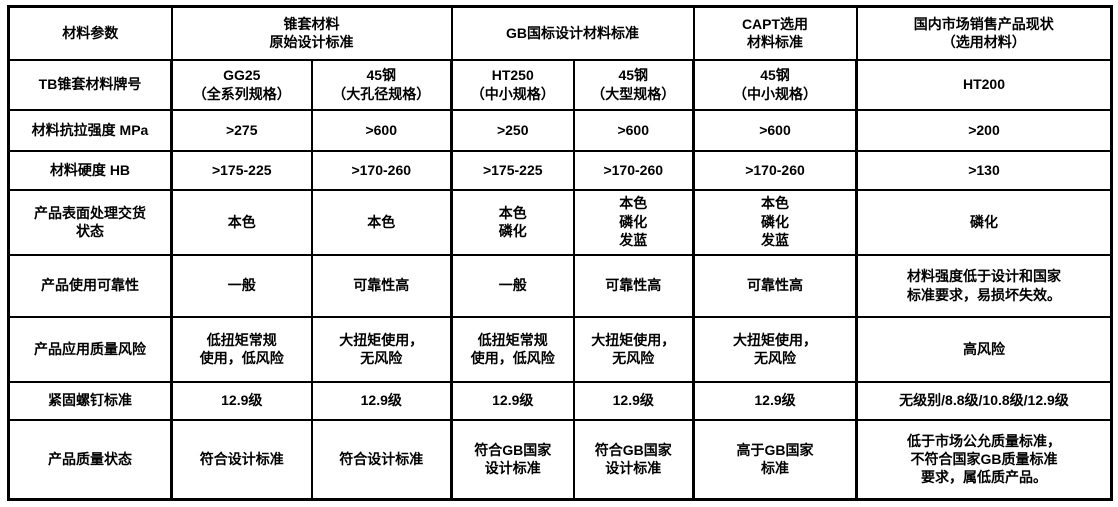 The image size is (1118, 507). Describe the element at coordinates (241, 84) in the screenshot. I see `table-cell: GG25 （全系列规格）` at that location.